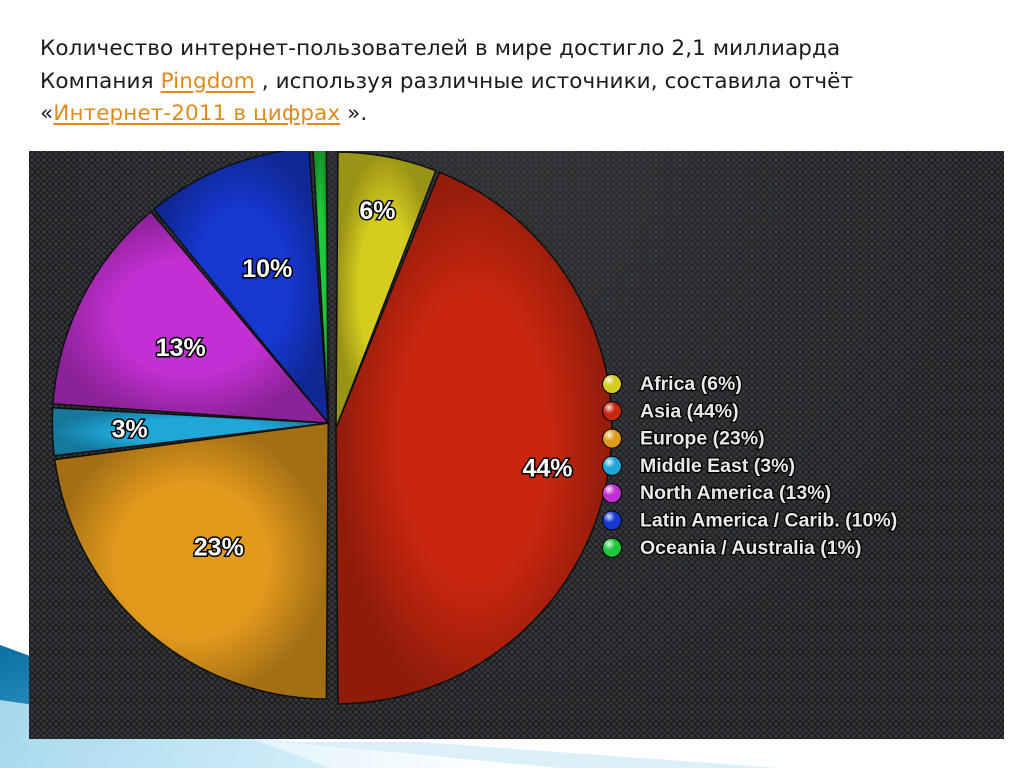 The image size is (1024, 768). Describe the element at coordinates (612, 439) in the screenshot. I see `legend-swatch-highlight-europe` at that location.